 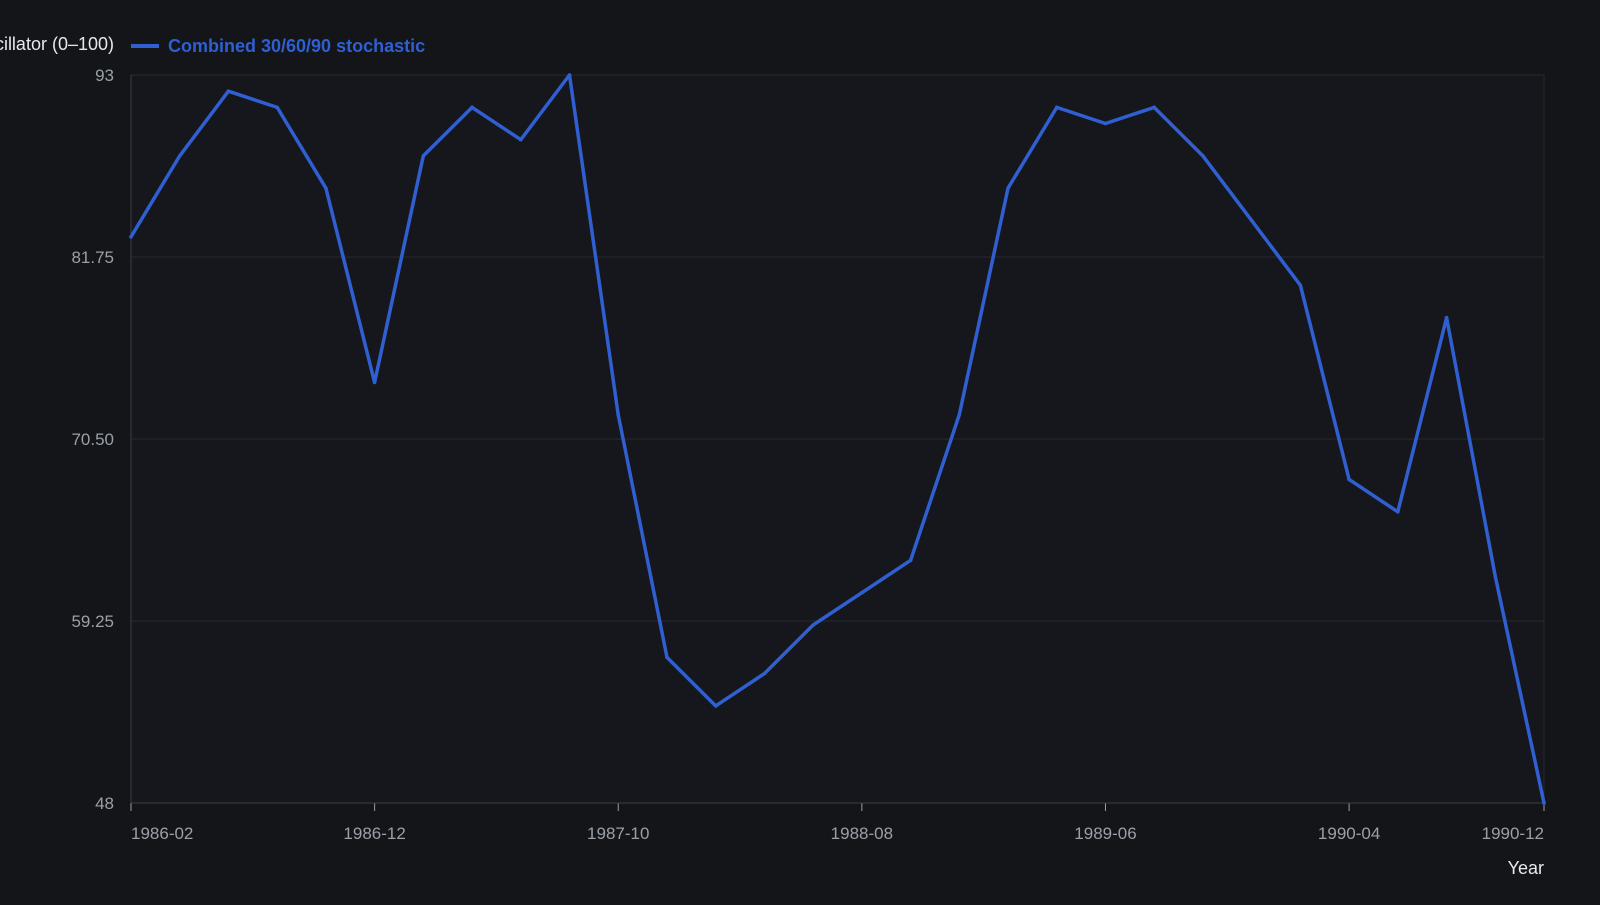 I want to click on x-tick-label: 1986-12, so click(x=374, y=833).